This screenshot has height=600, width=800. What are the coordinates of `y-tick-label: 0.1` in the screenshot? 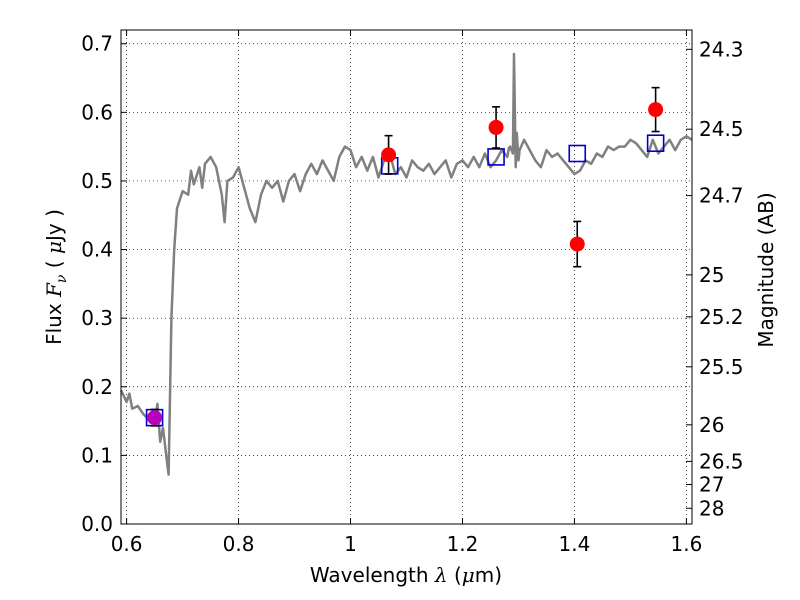 It's located at (97, 455).